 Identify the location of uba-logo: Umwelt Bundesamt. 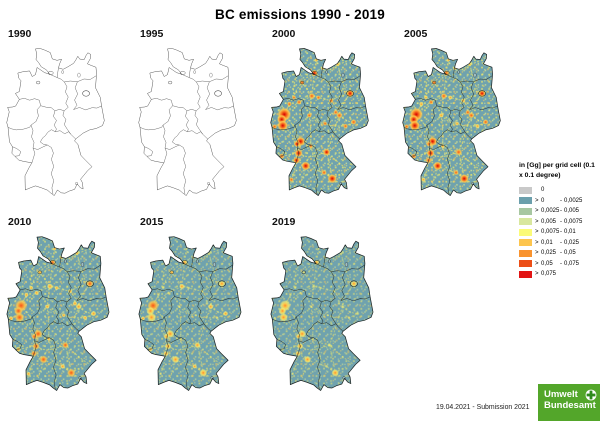
(569, 402).